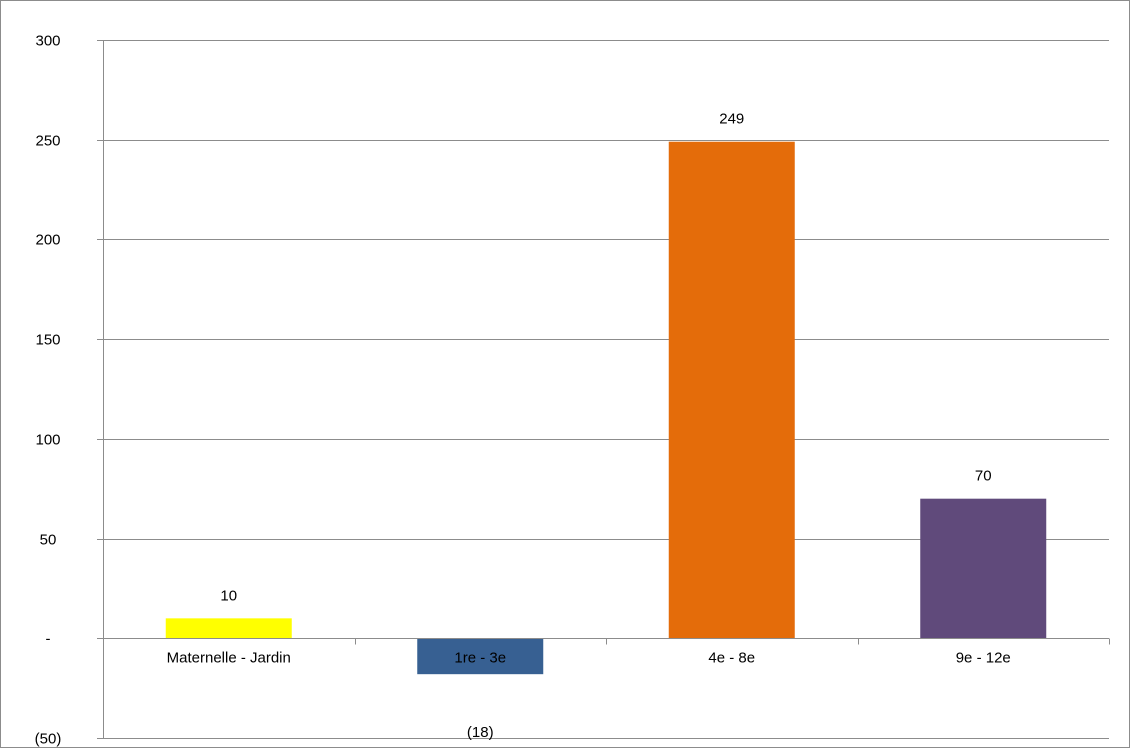 The width and height of the screenshot is (1130, 748). Describe the element at coordinates (731, 119) in the screenshot. I see `data-label: 249` at that location.